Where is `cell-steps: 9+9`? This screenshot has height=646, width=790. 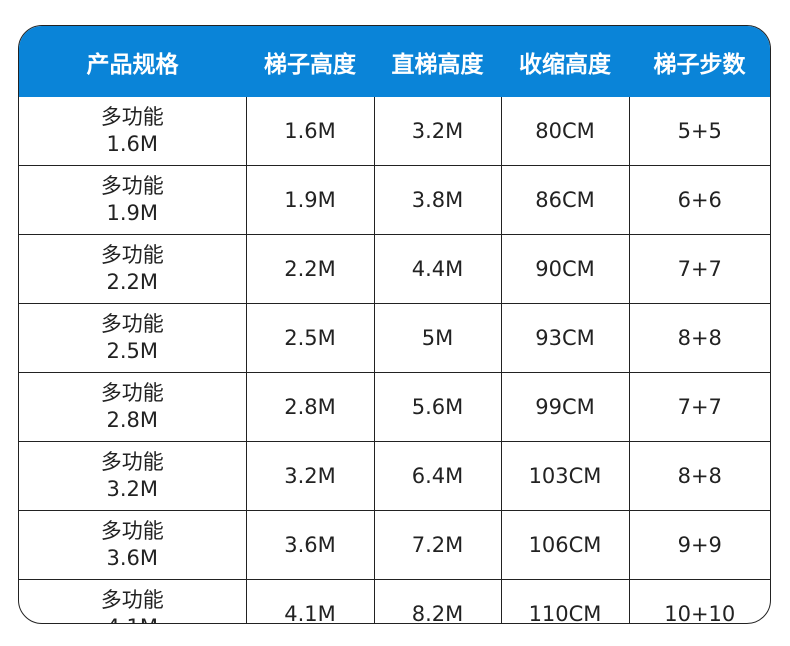 cell-steps: 9+9 is located at coordinates (699, 545).